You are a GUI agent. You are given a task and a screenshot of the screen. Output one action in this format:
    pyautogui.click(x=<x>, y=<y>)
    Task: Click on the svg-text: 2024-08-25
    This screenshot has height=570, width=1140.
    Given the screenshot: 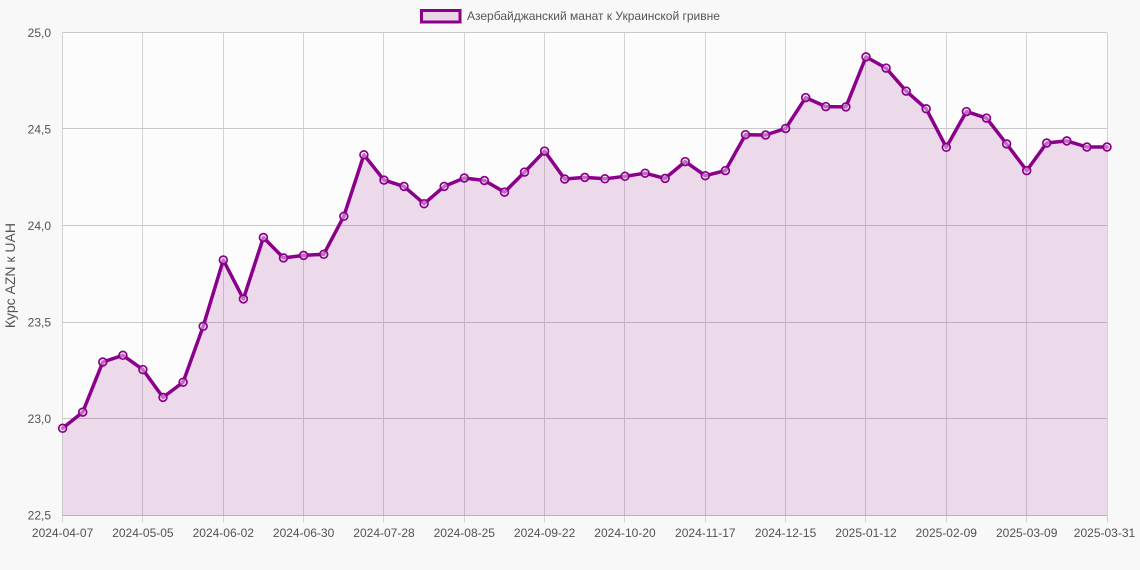 What is the action you would take?
    pyautogui.click(x=465, y=533)
    